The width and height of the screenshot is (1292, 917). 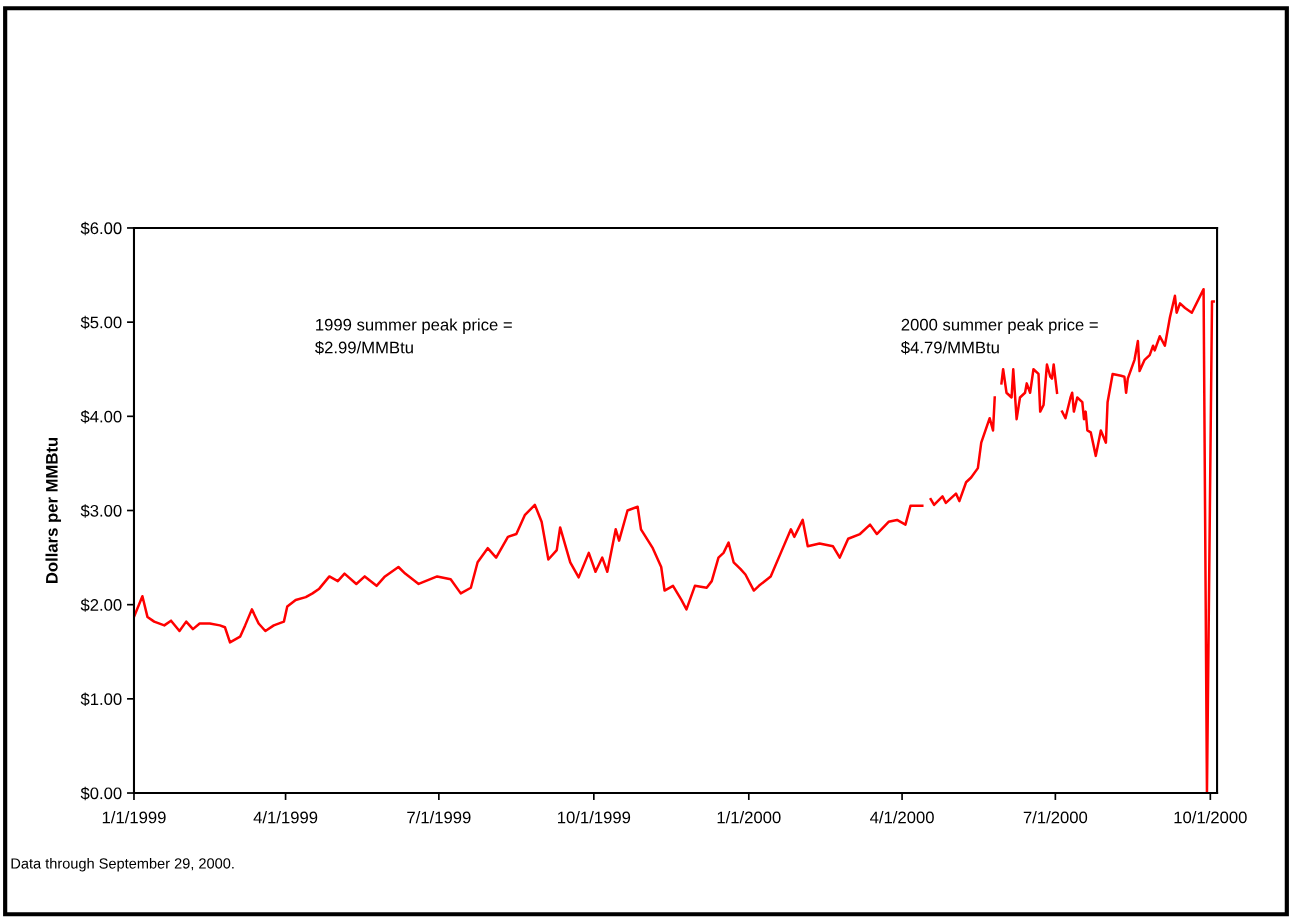 What do you see at coordinates (101, 699) in the screenshot?
I see `y-tick-label: $1.00` at bounding box center [101, 699].